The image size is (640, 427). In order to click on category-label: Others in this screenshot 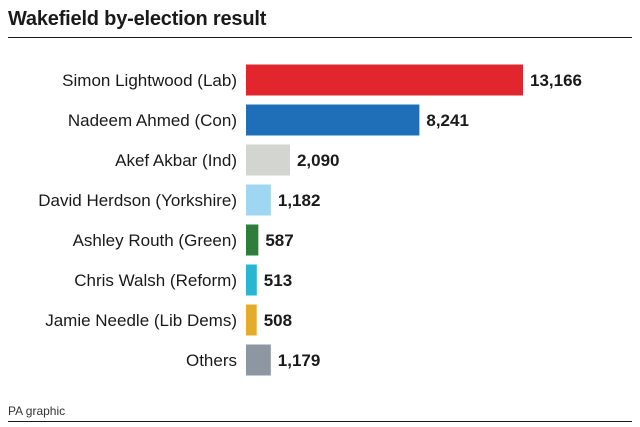, I will do `click(211, 360)`.